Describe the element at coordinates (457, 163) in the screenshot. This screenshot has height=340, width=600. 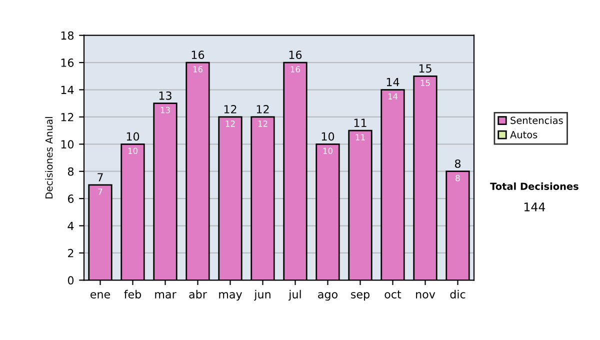
I see `total-label: 8` at that location.